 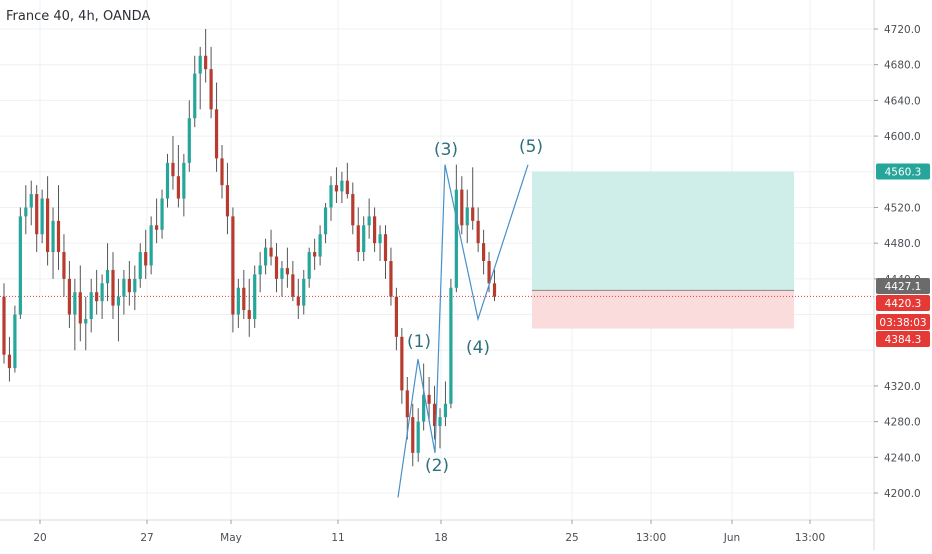 What do you see at coordinates (446, 150) in the screenshot?
I see `wave-label: (3)` at bounding box center [446, 150].